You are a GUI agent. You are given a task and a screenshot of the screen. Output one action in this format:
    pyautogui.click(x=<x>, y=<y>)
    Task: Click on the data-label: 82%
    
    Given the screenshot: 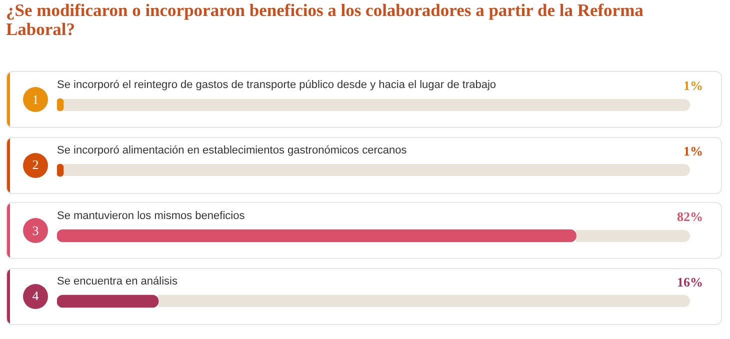 What is the action you would take?
    pyautogui.click(x=690, y=216)
    